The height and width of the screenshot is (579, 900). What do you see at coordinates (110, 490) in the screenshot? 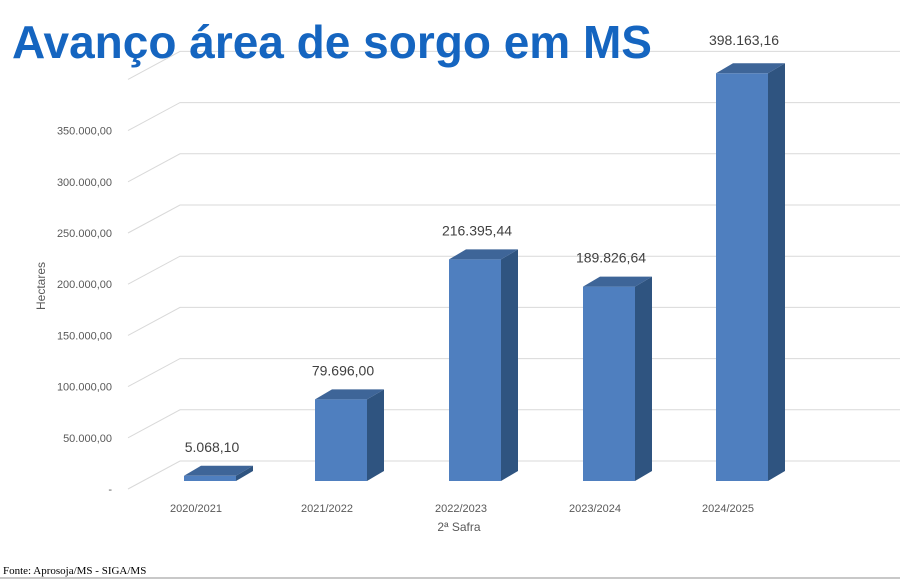
I see `y-tick-label: -` at bounding box center [110, 490].